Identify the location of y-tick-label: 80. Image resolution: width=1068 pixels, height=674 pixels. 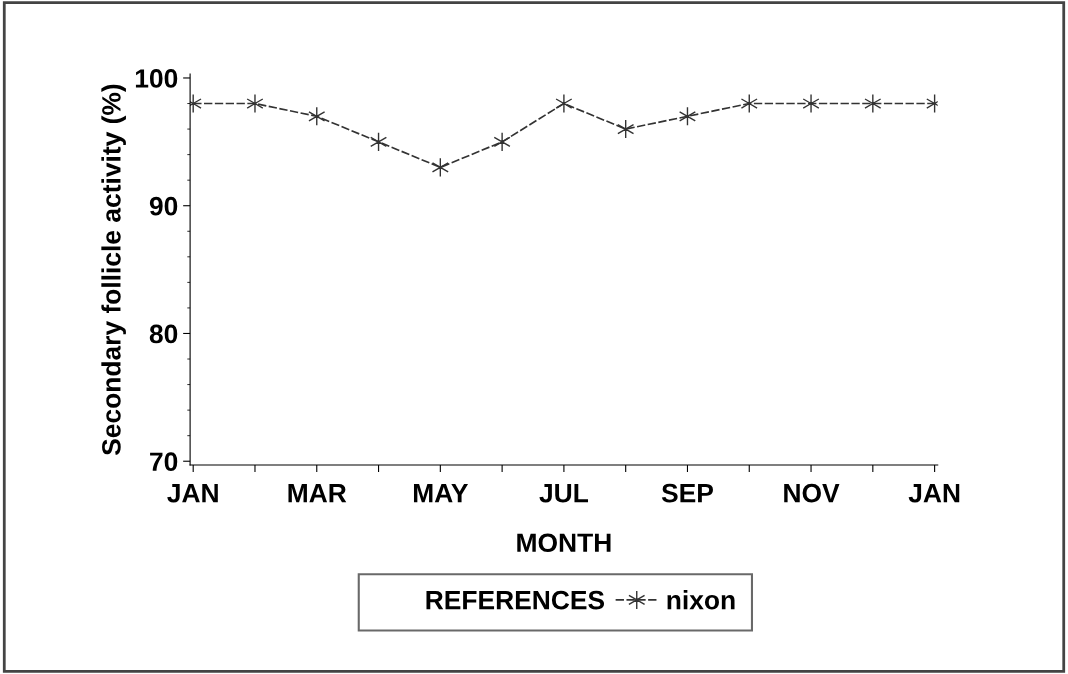
(163, 334).